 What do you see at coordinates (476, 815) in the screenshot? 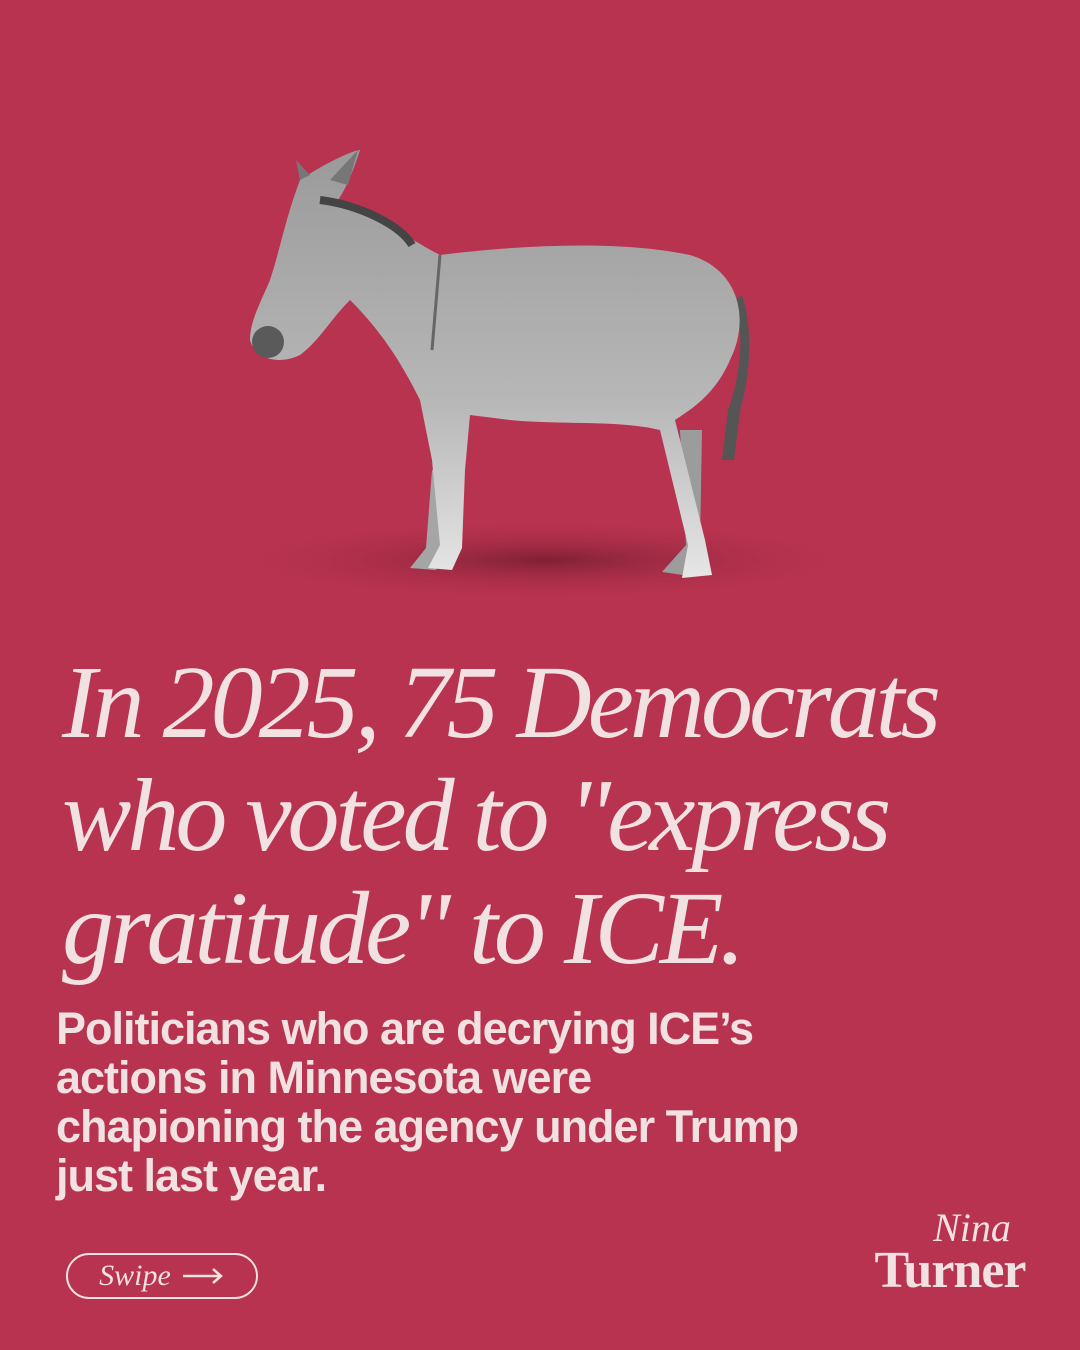
I see `headline-line: who voted to "express` at bounding box center [476, 815].